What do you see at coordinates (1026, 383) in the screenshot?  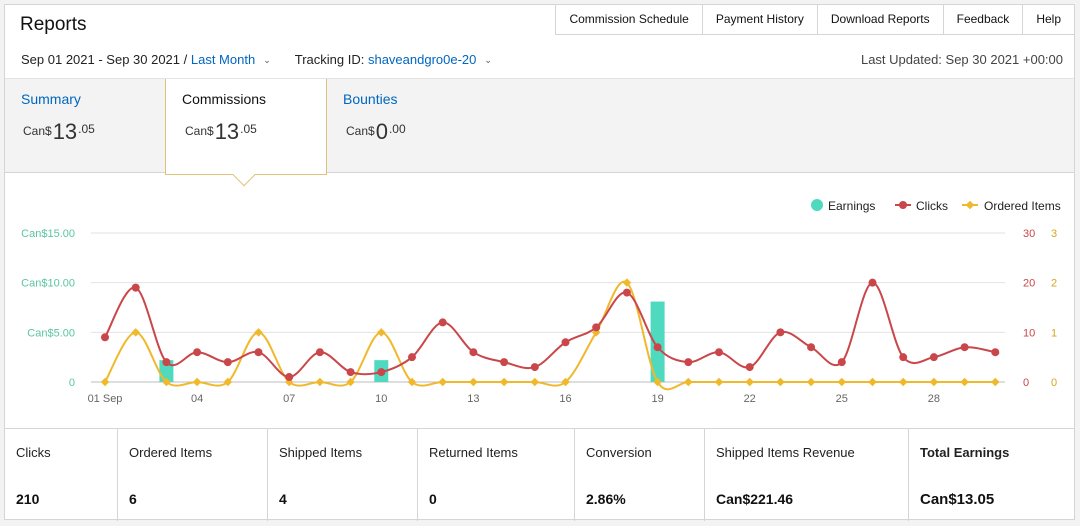 I see `y-tick-clicks: 0` at bounding box center [1026, 383].